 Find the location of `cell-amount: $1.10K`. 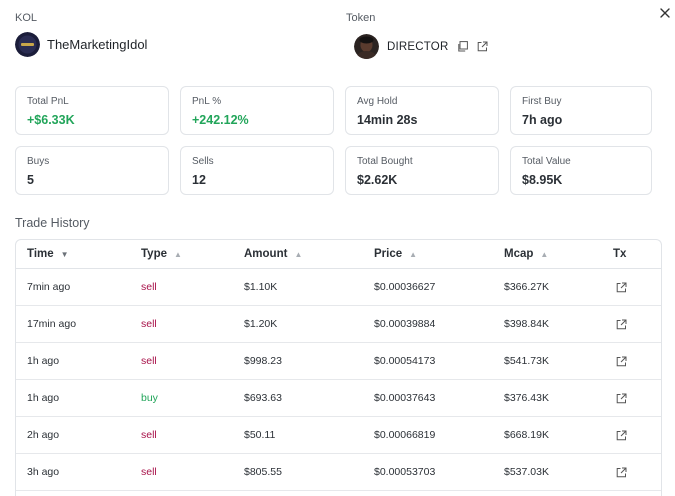

cell-amount: $1.10K is located at coordinates (261, 287).